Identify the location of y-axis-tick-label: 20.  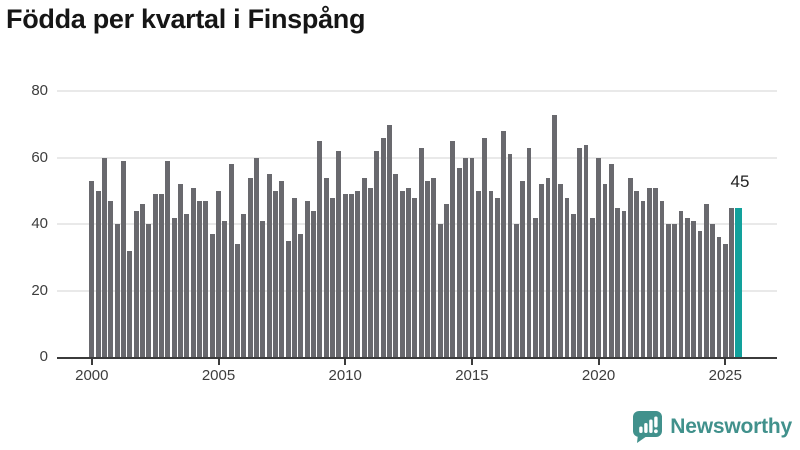
(39, 290).